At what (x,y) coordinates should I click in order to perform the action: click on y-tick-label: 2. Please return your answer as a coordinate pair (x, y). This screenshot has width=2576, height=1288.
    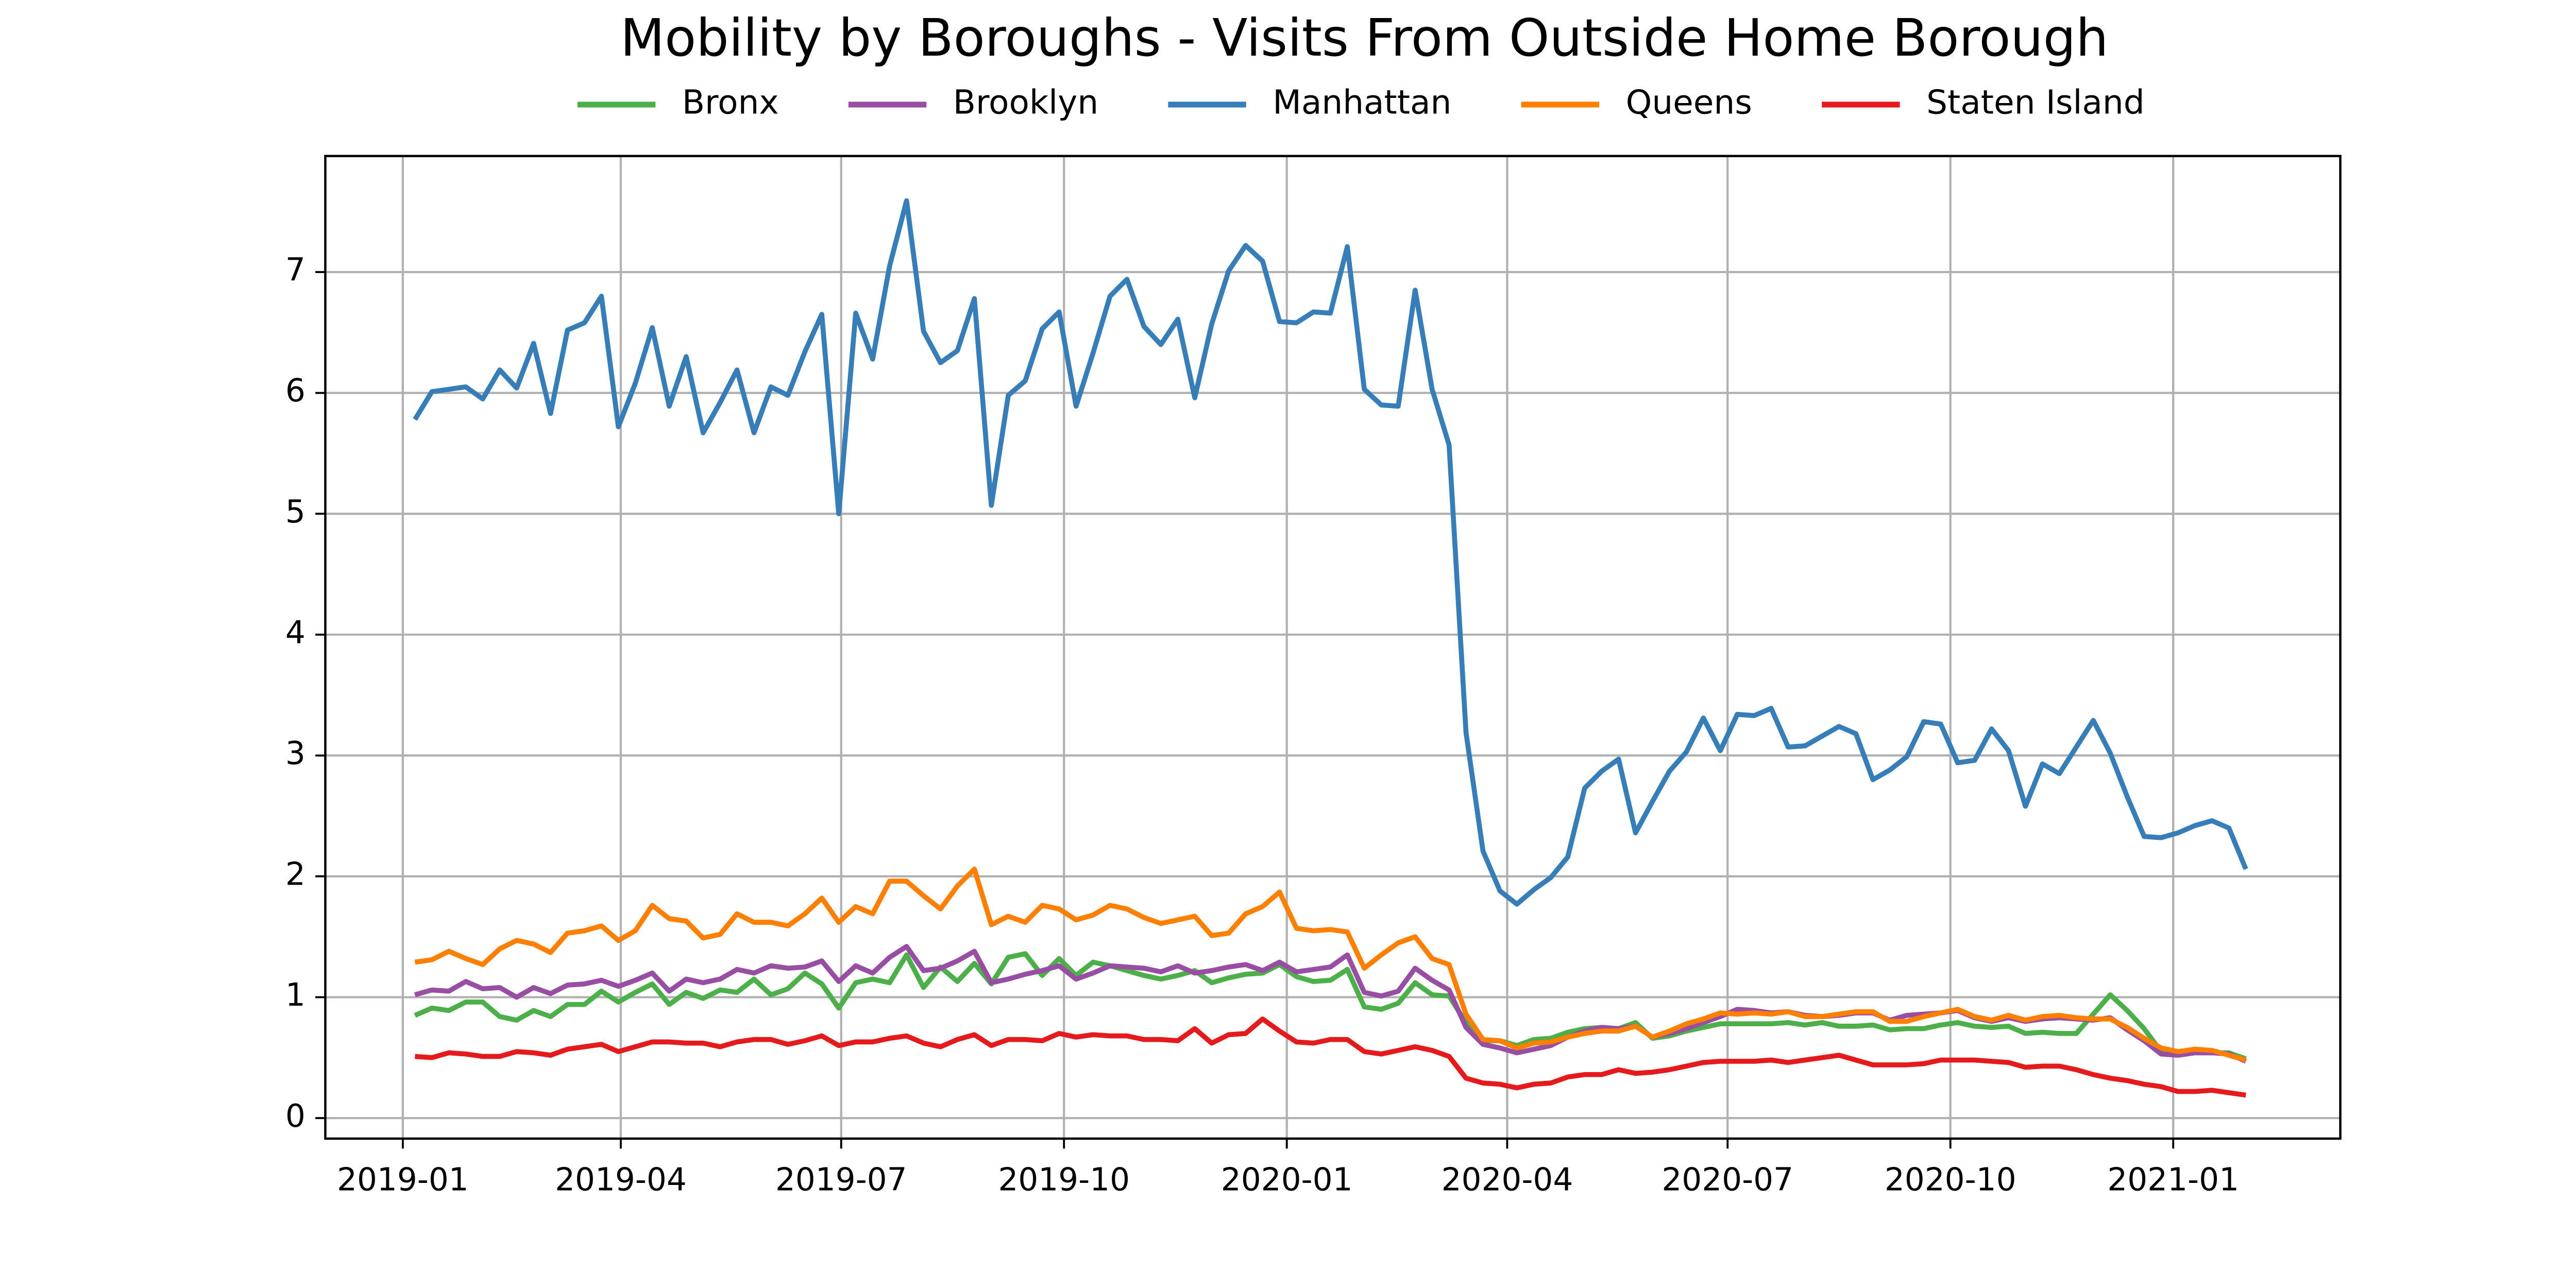
    Looking at the image, I should click on (295, 875).